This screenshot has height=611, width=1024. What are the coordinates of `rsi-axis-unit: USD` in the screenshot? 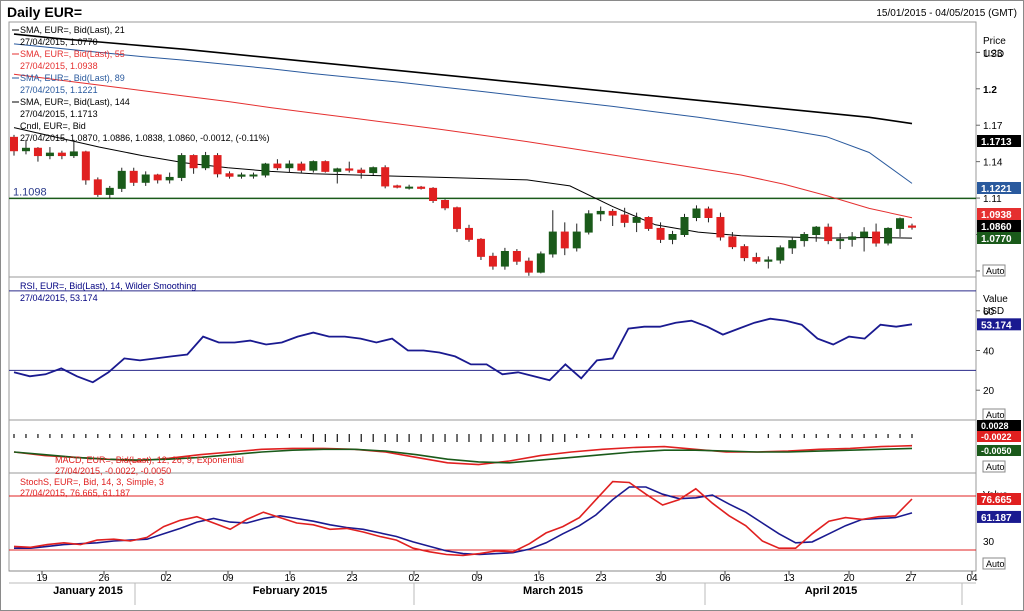 It's located at (993, 311).